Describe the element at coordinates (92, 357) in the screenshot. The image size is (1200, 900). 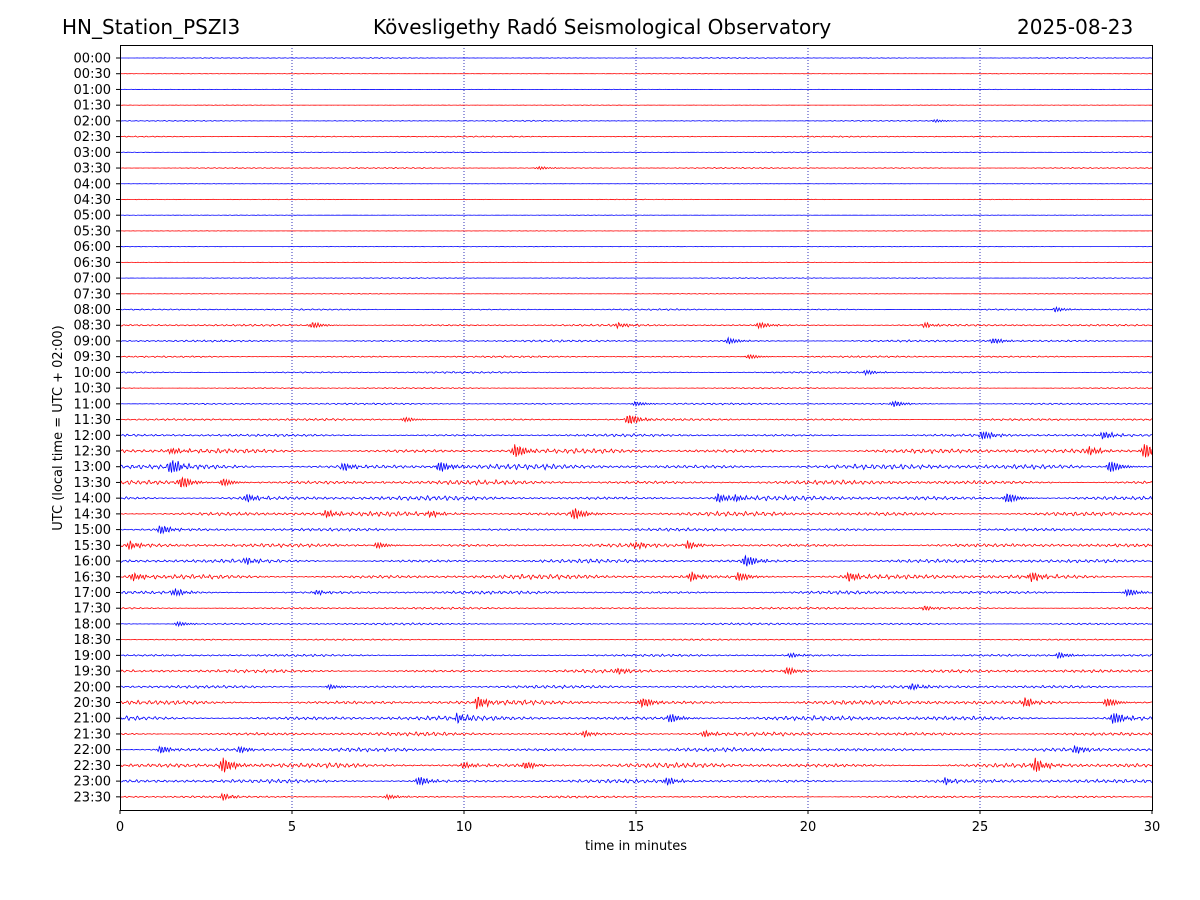
I see `row-label-0930: 09:30` at that location.